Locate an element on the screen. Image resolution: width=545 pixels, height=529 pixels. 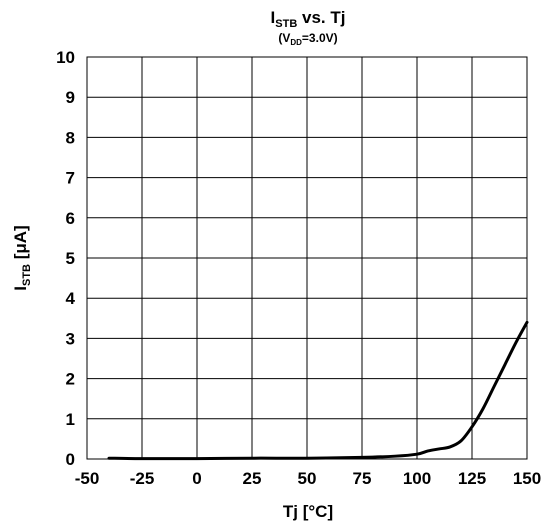
y-tick-label: 8 is located at coordinates (70, 137).